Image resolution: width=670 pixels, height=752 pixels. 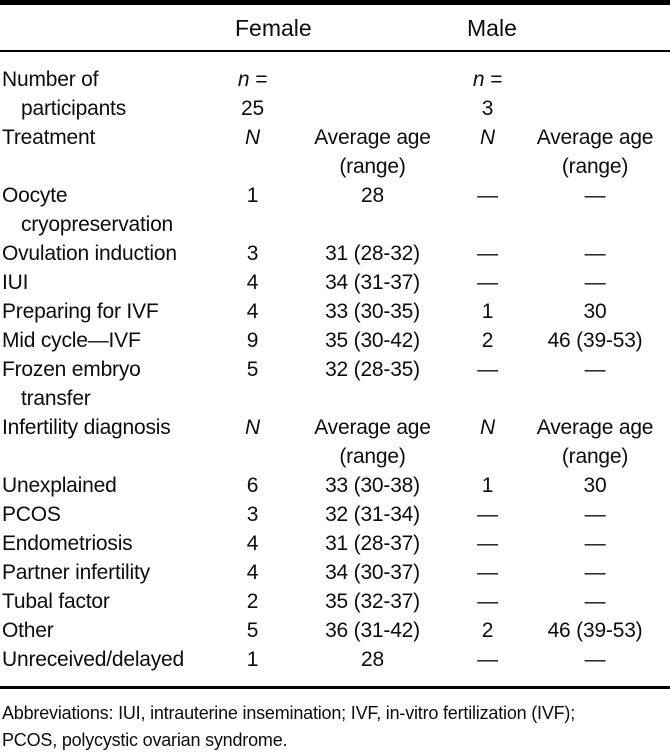 What do you see at coordinates (67, 543) in the screenshot?
I see `row-label-cell: Endometriosis` at bounding box center [67, 543].